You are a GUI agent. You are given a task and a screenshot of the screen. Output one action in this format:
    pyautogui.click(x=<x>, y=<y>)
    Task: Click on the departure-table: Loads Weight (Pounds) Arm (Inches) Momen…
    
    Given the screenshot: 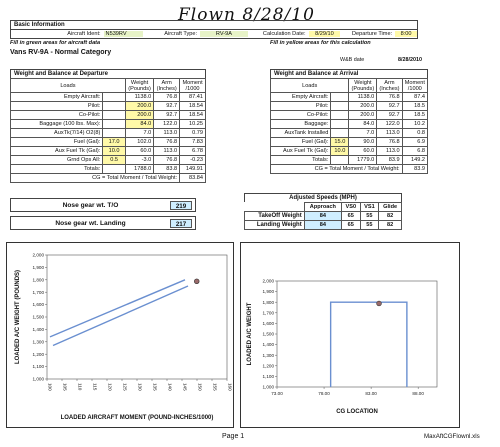 What is the action you would take?
    pyautogui.click(x=107, y=130)
    